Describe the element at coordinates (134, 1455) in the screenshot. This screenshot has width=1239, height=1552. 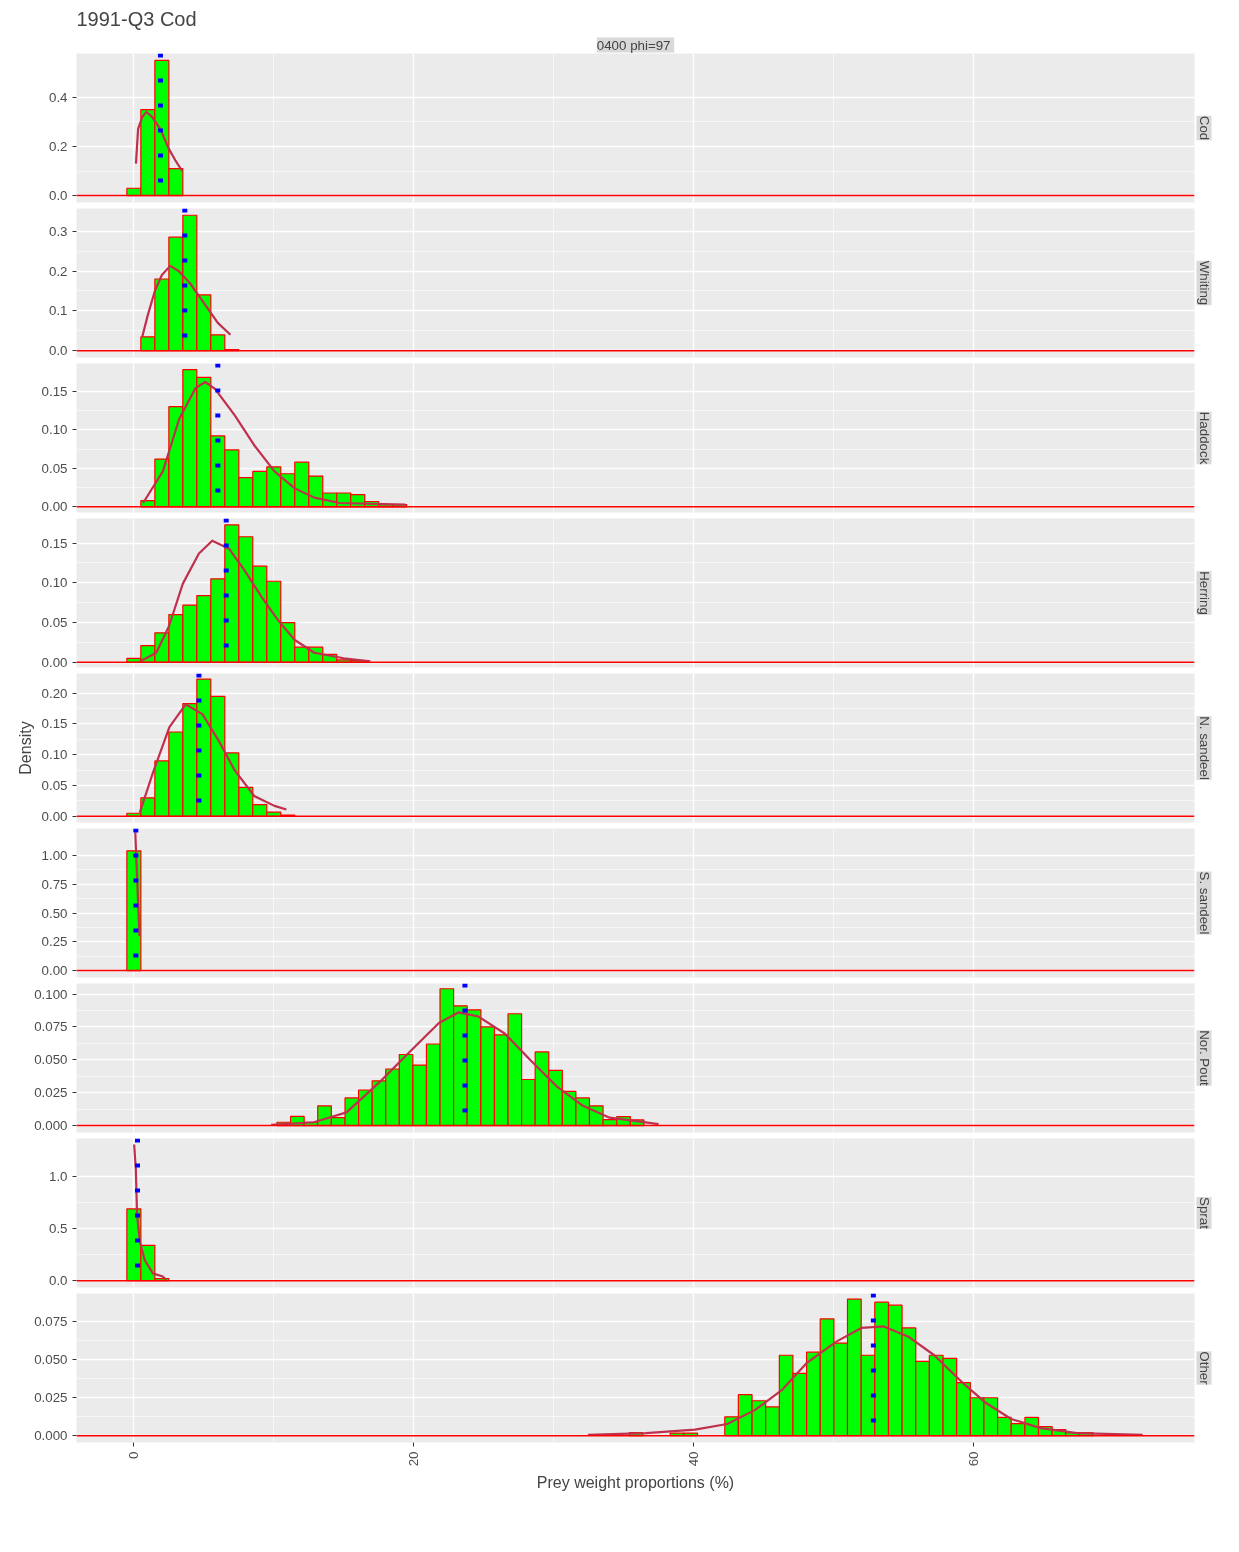
I see `x-tick-label: 0` at that location.